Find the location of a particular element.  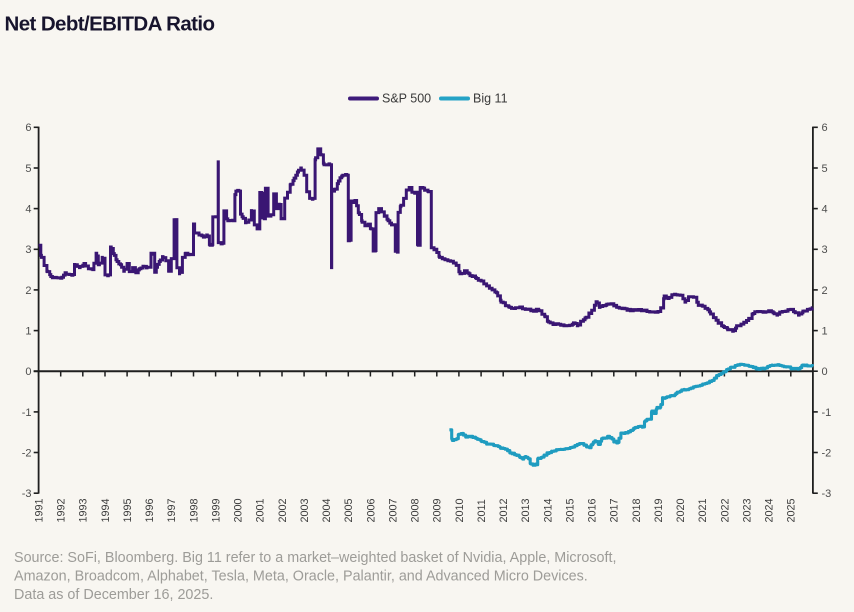

svg-text: 2014 is located at coordinates (548, 510).